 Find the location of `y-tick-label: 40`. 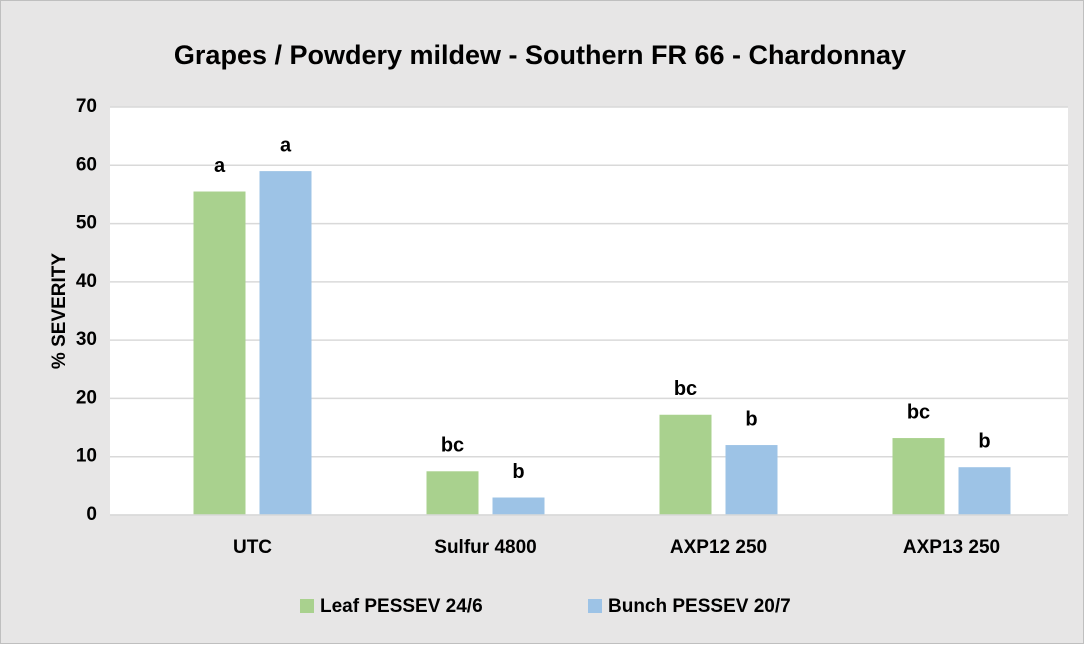

y-tick-label: 40 is located at coordinates (86, 281).